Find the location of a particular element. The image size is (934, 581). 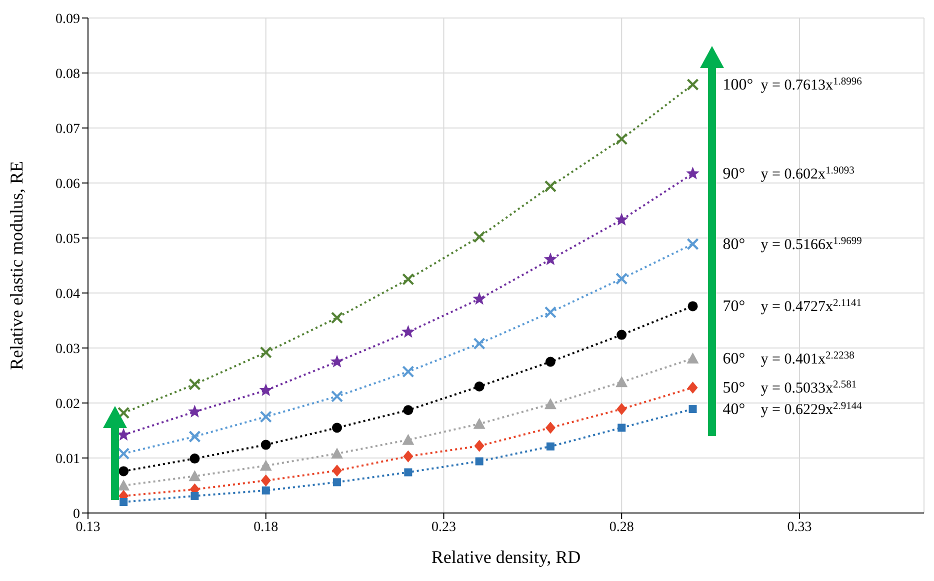

annotation: y = 0.5166x$^{1.9699}$ is located at coordinates (811, 245).